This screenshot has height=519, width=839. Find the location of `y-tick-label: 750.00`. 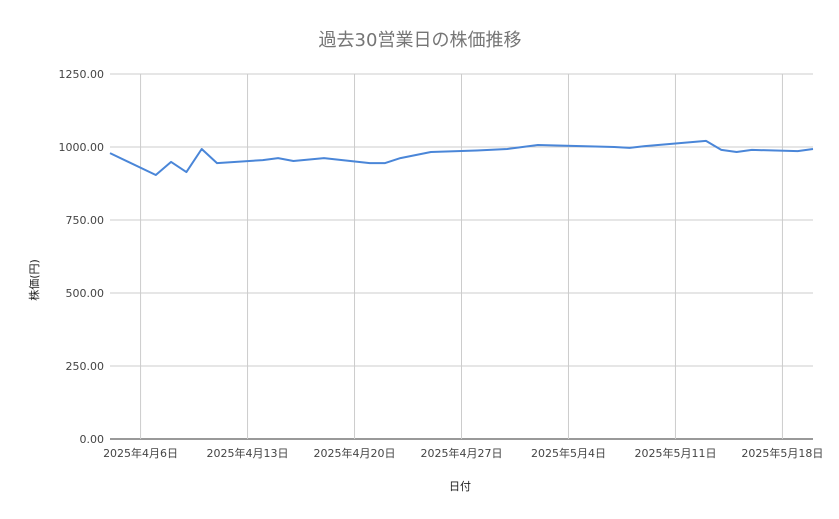

y-tick-label: 750.00 is located at coordinates (85, 220).